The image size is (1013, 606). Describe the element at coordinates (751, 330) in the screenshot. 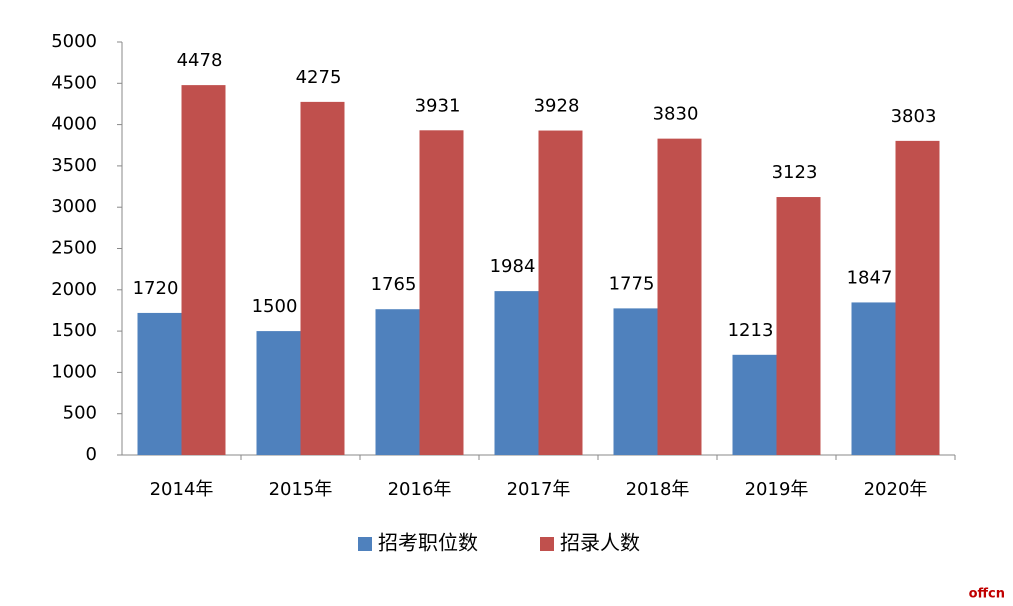

I see `value-label: 1213` at that location.